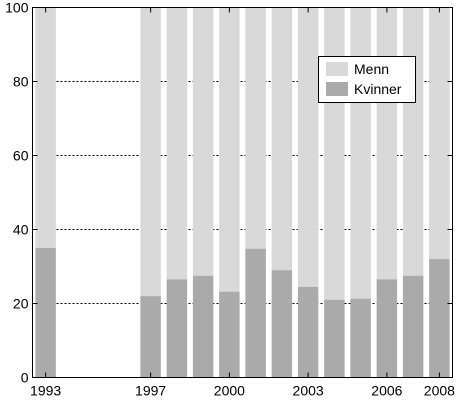 This screenshot has height=402, width=456. I want to click on y-tick-label: 80, so click(21, 82).